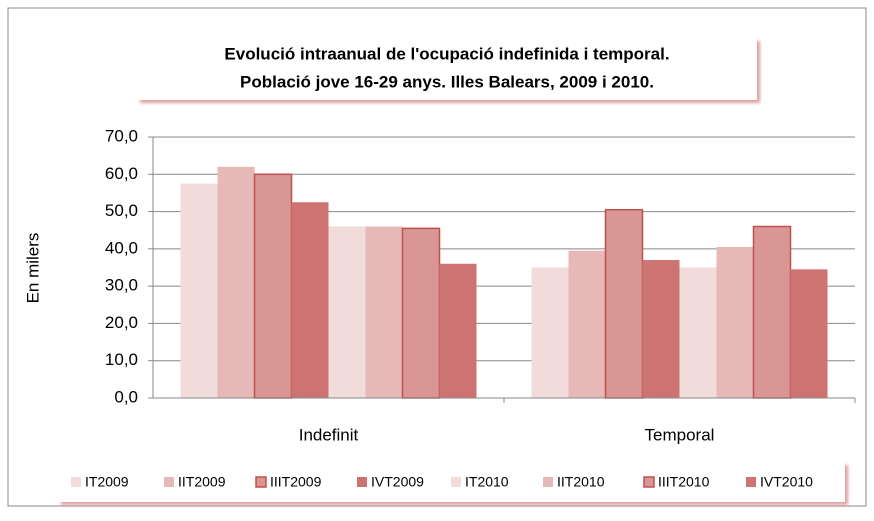  Describe the element at coordinates (121, 173) in the screenshot. I see `y-tick-label: 60,0` at that location.